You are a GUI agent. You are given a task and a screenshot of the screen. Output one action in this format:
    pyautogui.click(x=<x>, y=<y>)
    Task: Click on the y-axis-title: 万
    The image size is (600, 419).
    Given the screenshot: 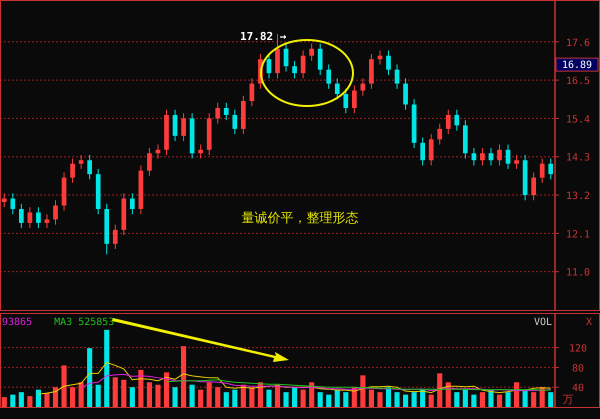 What is the action you would take?
    pyautogui.click(x=568, y=399)
    